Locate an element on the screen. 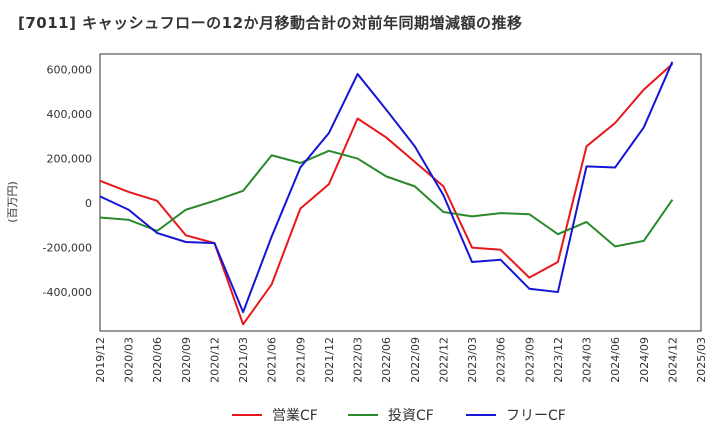 The image size is (720, 440). x-tick-label: 2022/06 is located at coordinates (386, 360).